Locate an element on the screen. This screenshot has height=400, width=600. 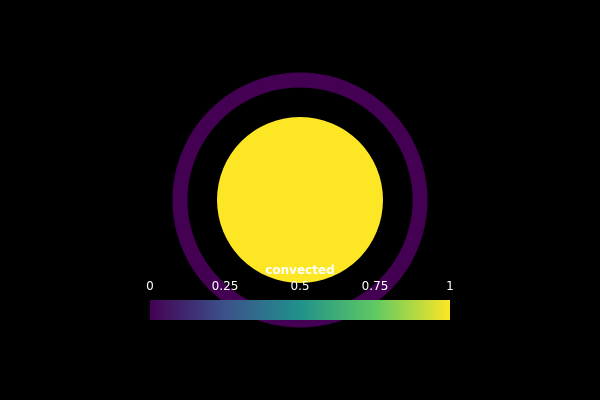
colorbar-tick-label: 0.25 is located at coordinates (225, 286).